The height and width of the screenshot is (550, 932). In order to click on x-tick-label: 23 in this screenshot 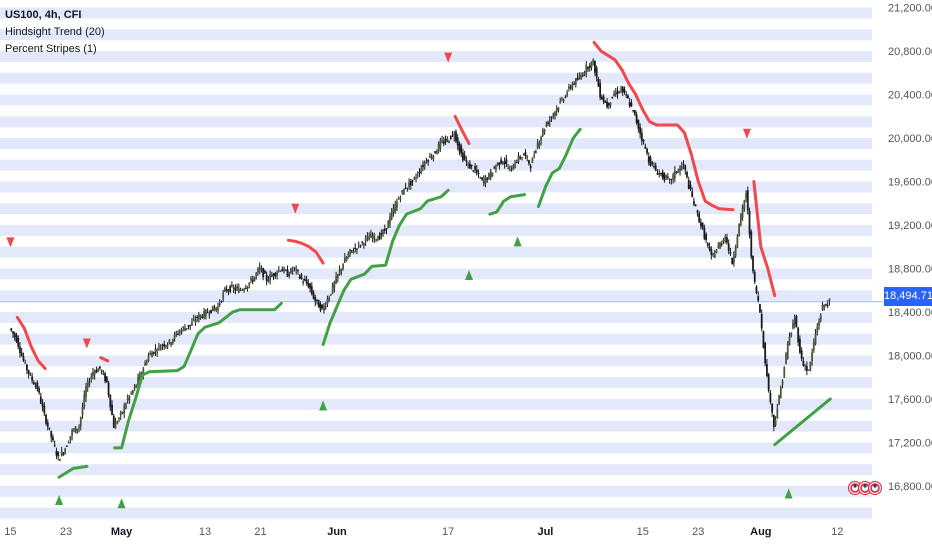, I will do `click(698, 532)`.